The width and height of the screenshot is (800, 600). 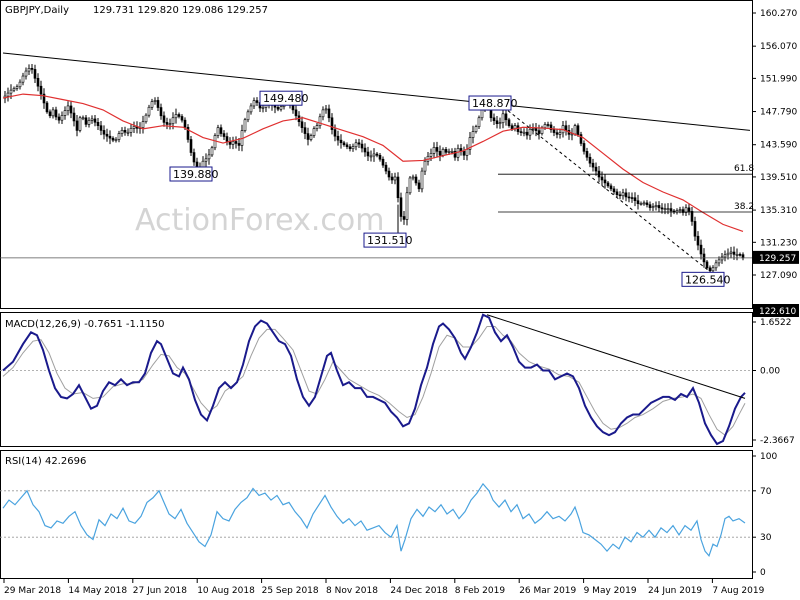 I want to click on rsi-line, so click(x=374, y=519).